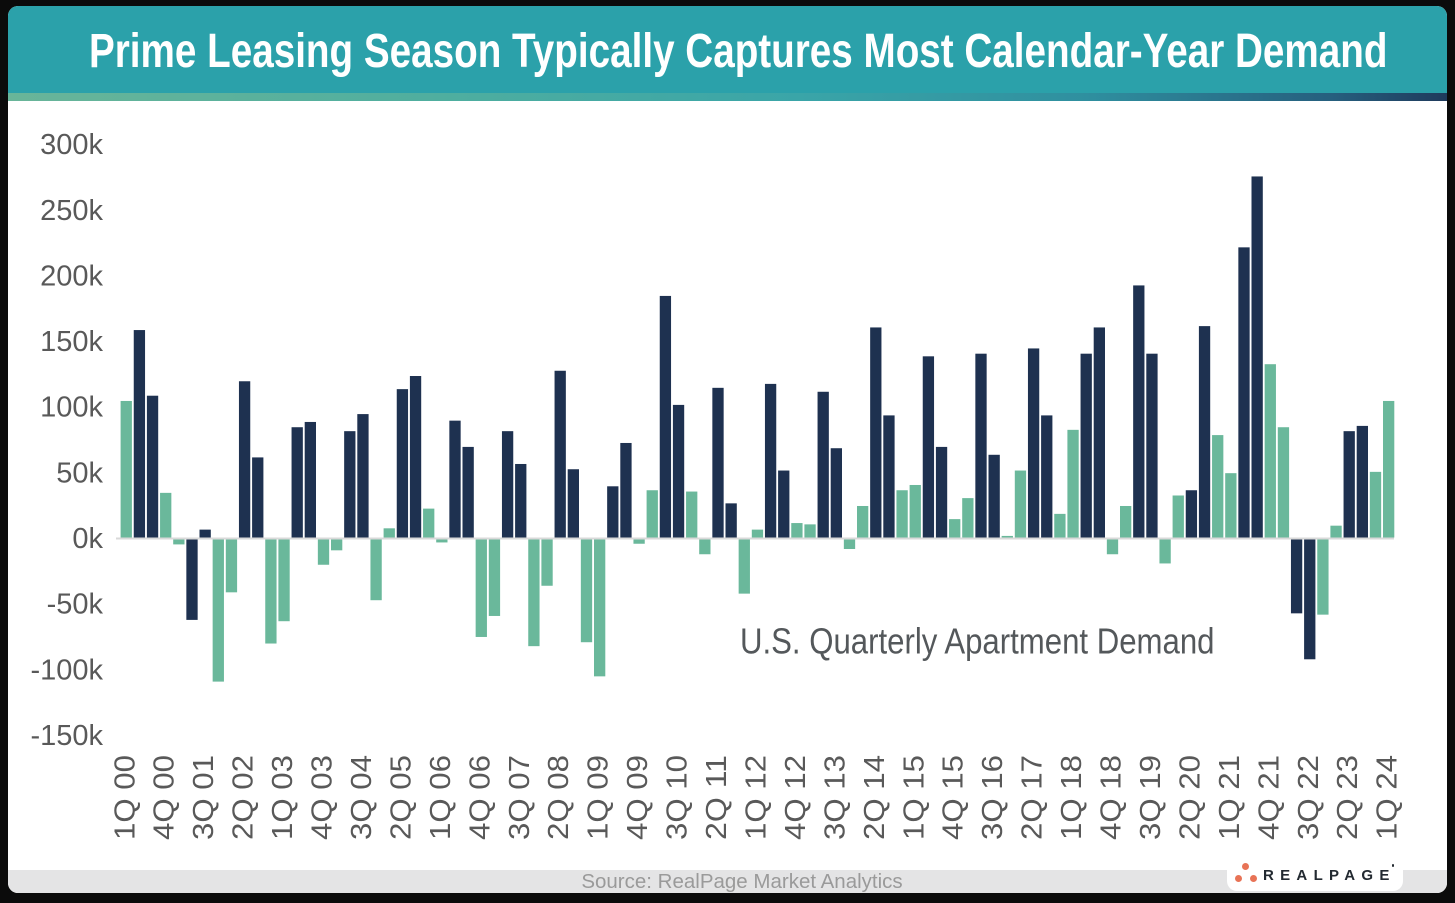 The height and width of the screenshot is (903, 1455). I want to click on svg-text: 1Q 21, so click(1230, 797).